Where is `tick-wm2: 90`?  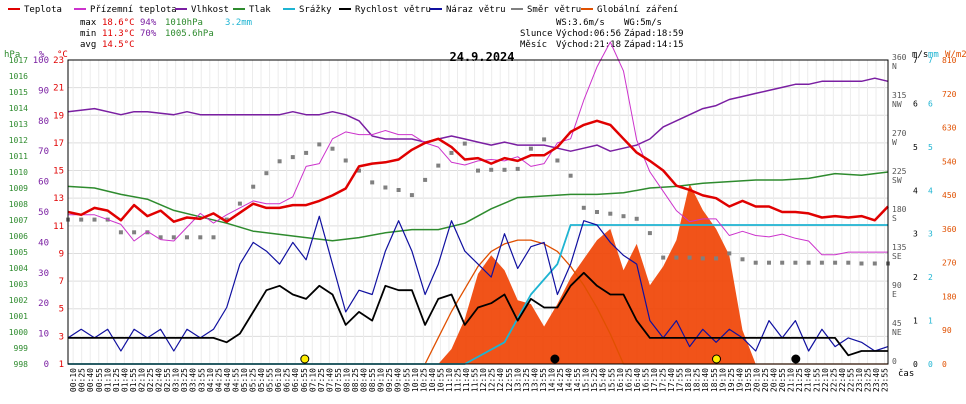
tick-wm2: 90 is located at coordinates (947, 330).